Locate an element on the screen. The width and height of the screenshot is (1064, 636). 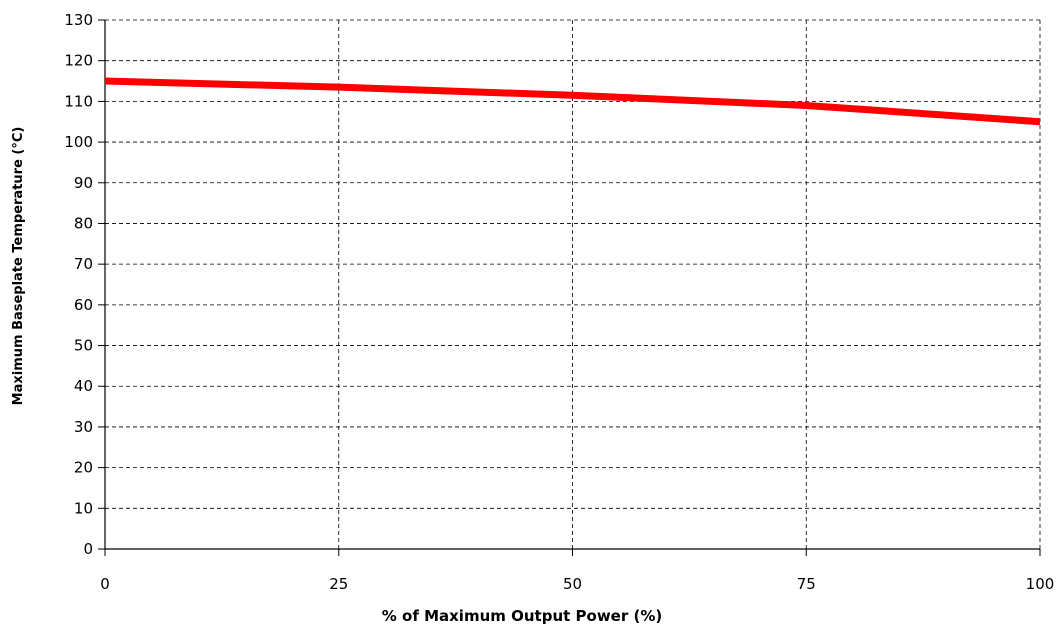
y-tick-label-0: 0 is located at coordinates (88, 549).